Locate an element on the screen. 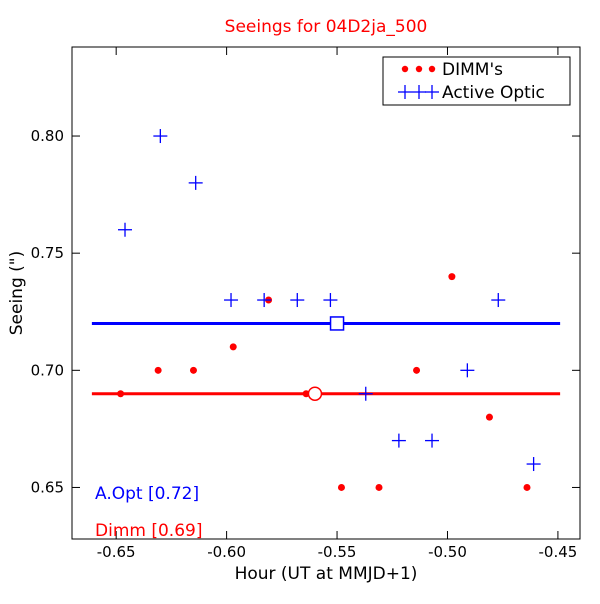  y-tick-label: 0.80 is located at coordinates (47, 136).